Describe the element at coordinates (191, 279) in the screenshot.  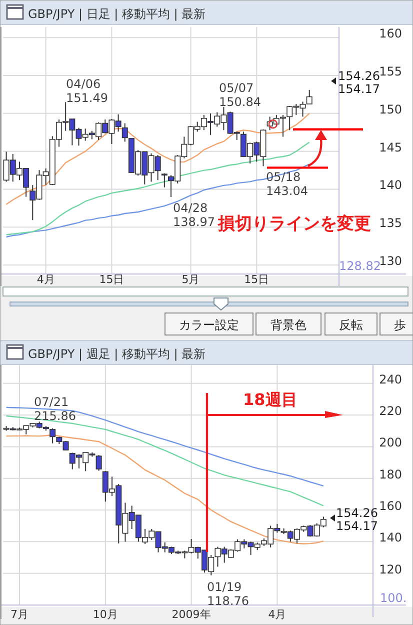
I see `x-tick-label: 5月` at that location.